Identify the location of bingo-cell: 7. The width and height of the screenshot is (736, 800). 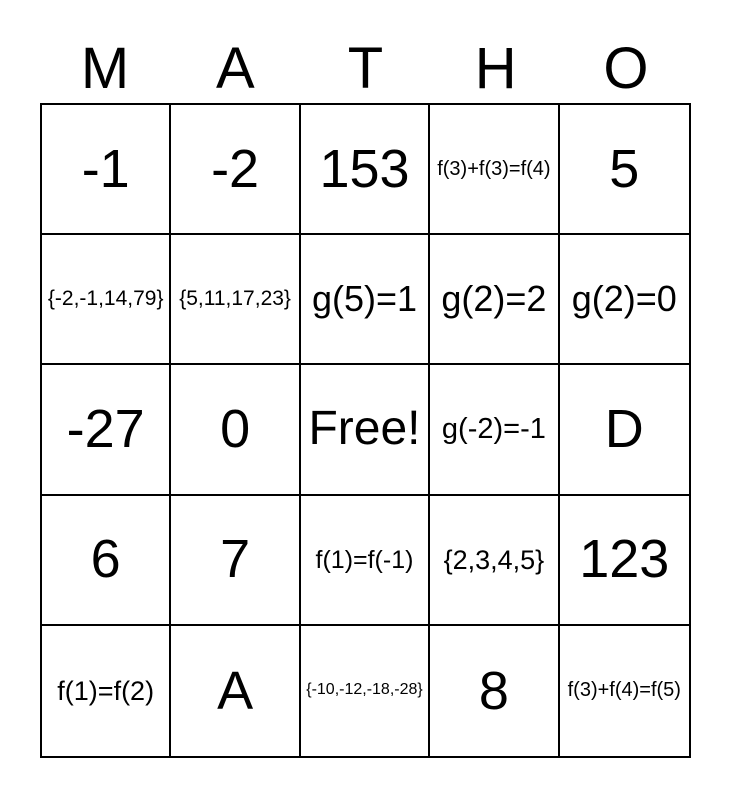
(236, 560).